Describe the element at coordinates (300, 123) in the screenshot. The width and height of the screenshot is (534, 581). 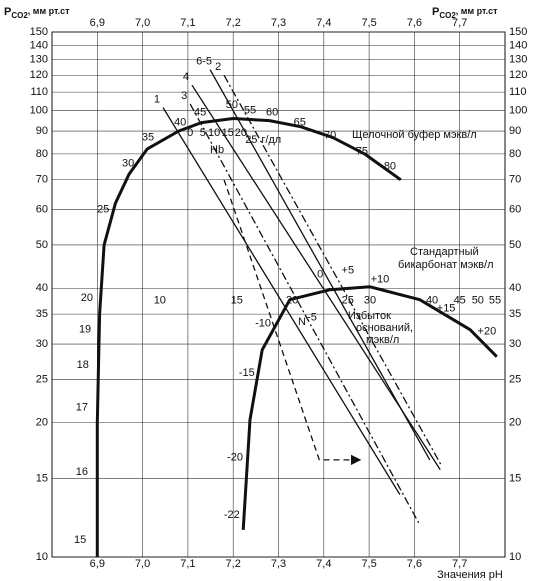
I see `scale-label: 65` at that location.